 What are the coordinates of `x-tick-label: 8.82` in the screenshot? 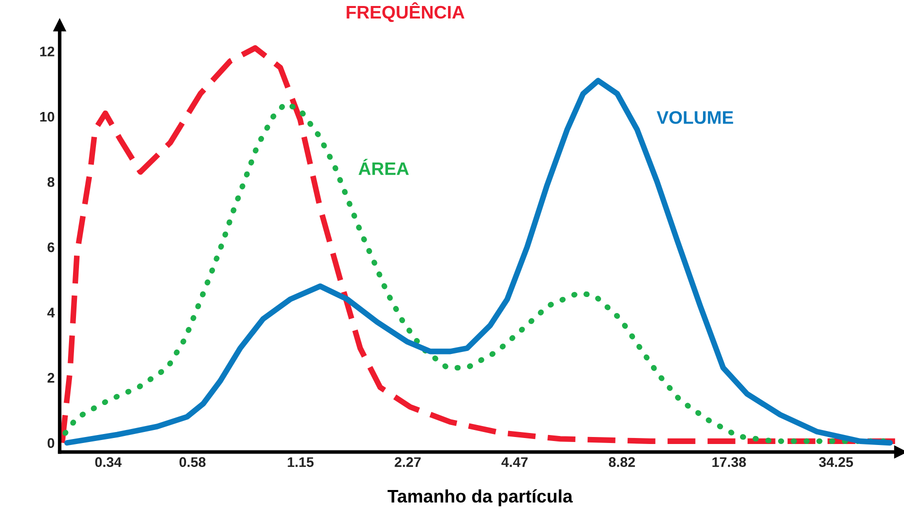 It's located at (621, 462).